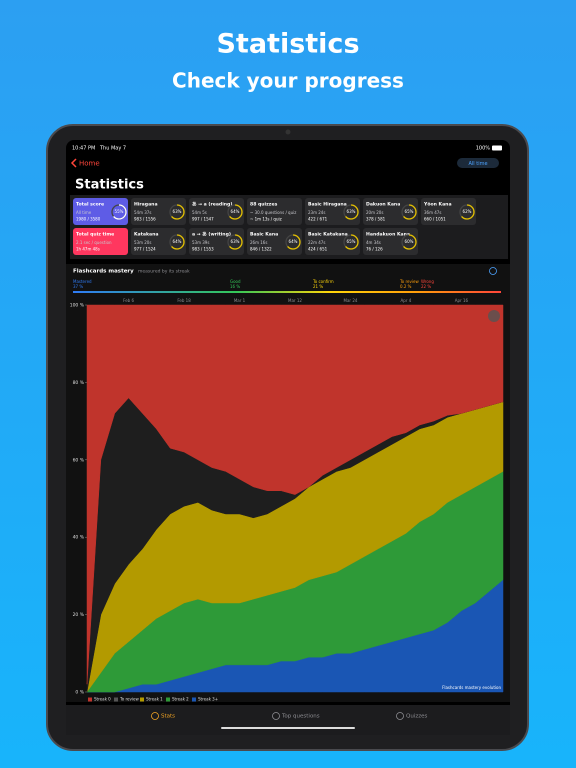  What do you see at coordinates (287, 292) in the screenshot?
I see `mastery-bar` at bounding box center [287, 292].